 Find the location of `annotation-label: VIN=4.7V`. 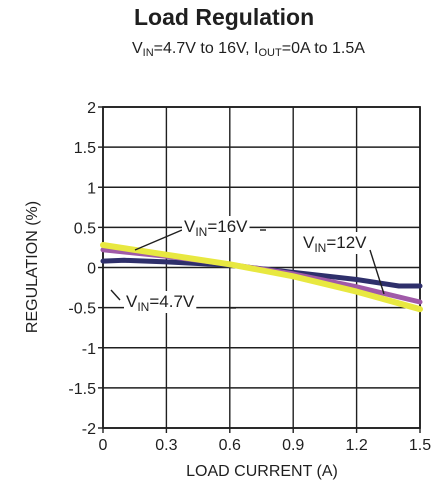

annotation-label: VIN=4.7V is located at coordinates (160, 303).